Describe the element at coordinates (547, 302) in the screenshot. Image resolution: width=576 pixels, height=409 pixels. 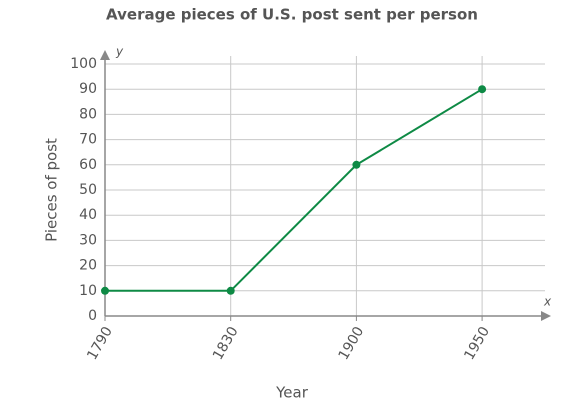
I see `x-axis-name: x` at that location.